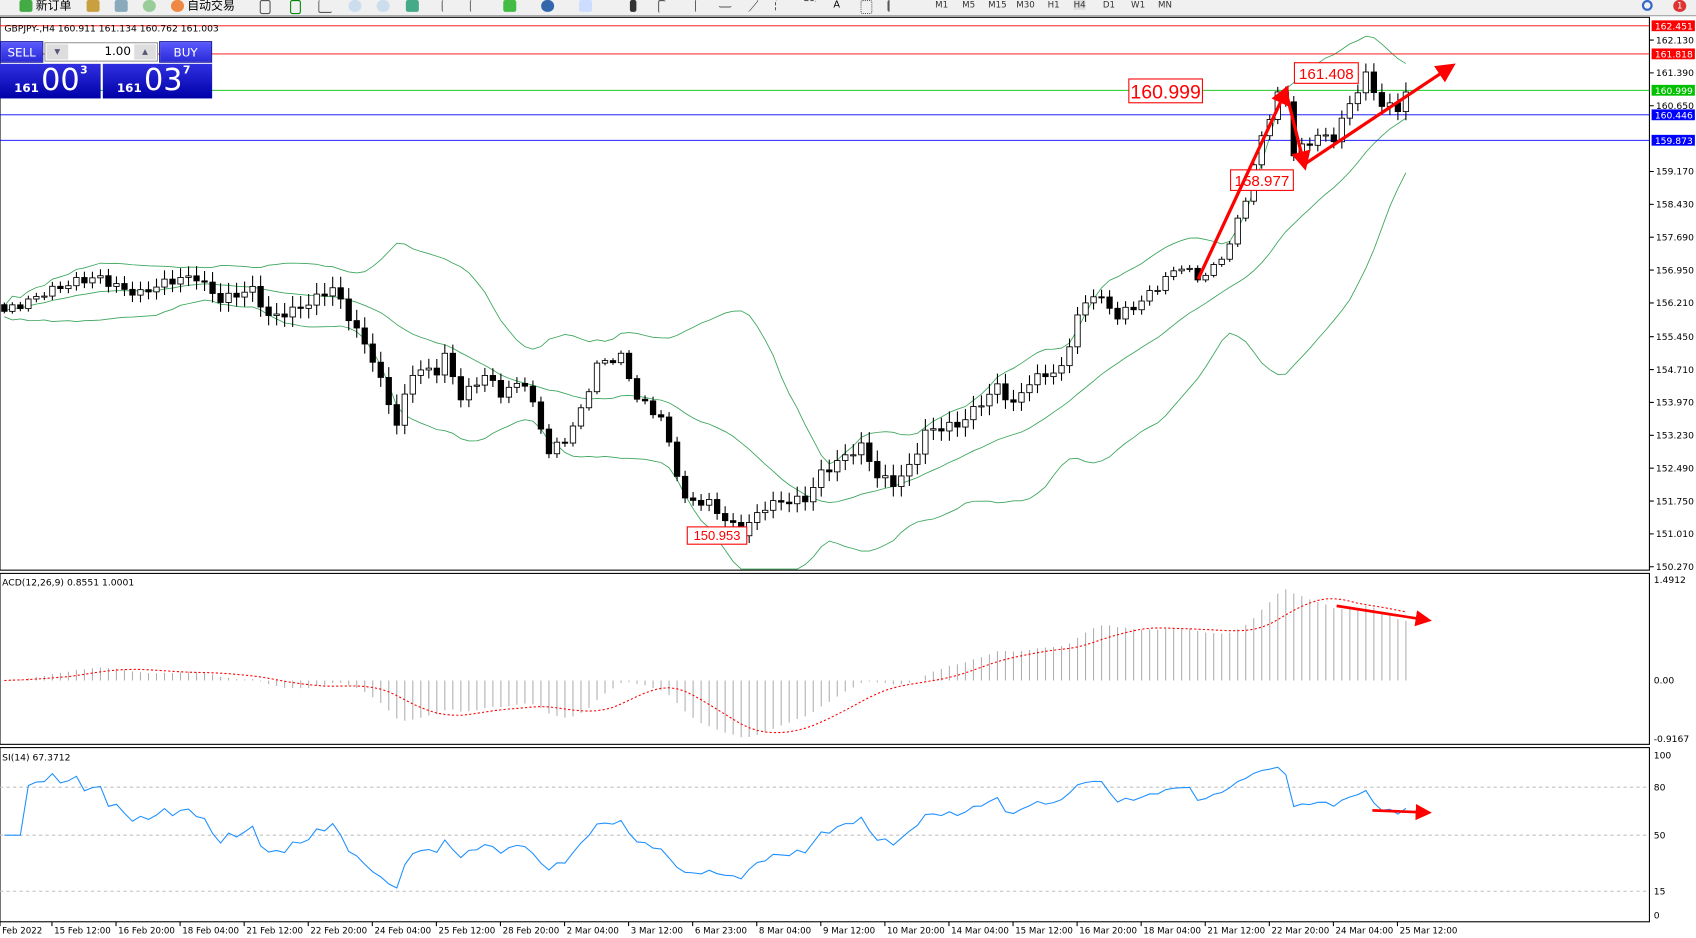 The height and width of the screenshot is (938, 1696). I want to click on history-icon, so click(93, 6).